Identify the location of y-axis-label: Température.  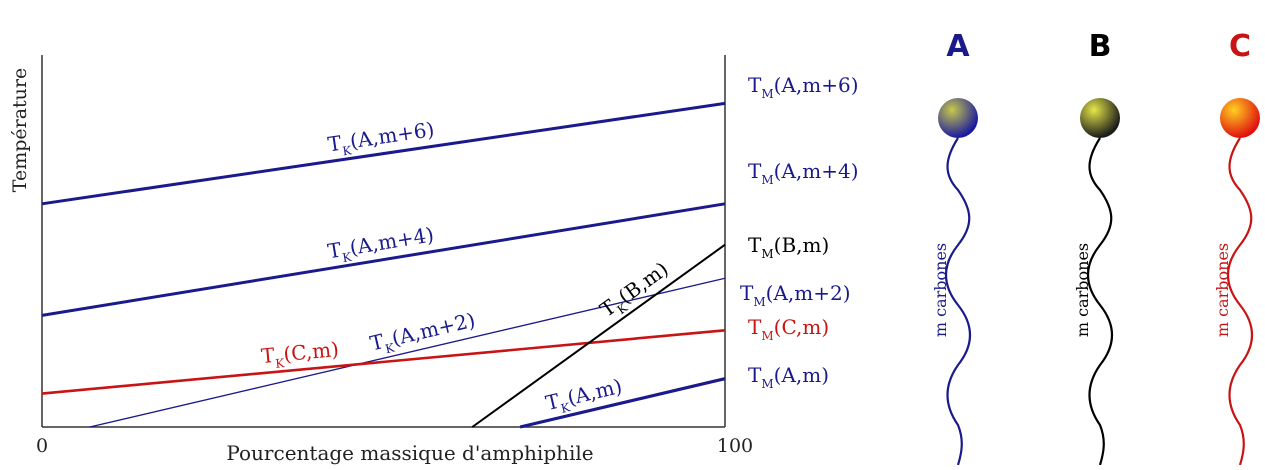
(20, 130).